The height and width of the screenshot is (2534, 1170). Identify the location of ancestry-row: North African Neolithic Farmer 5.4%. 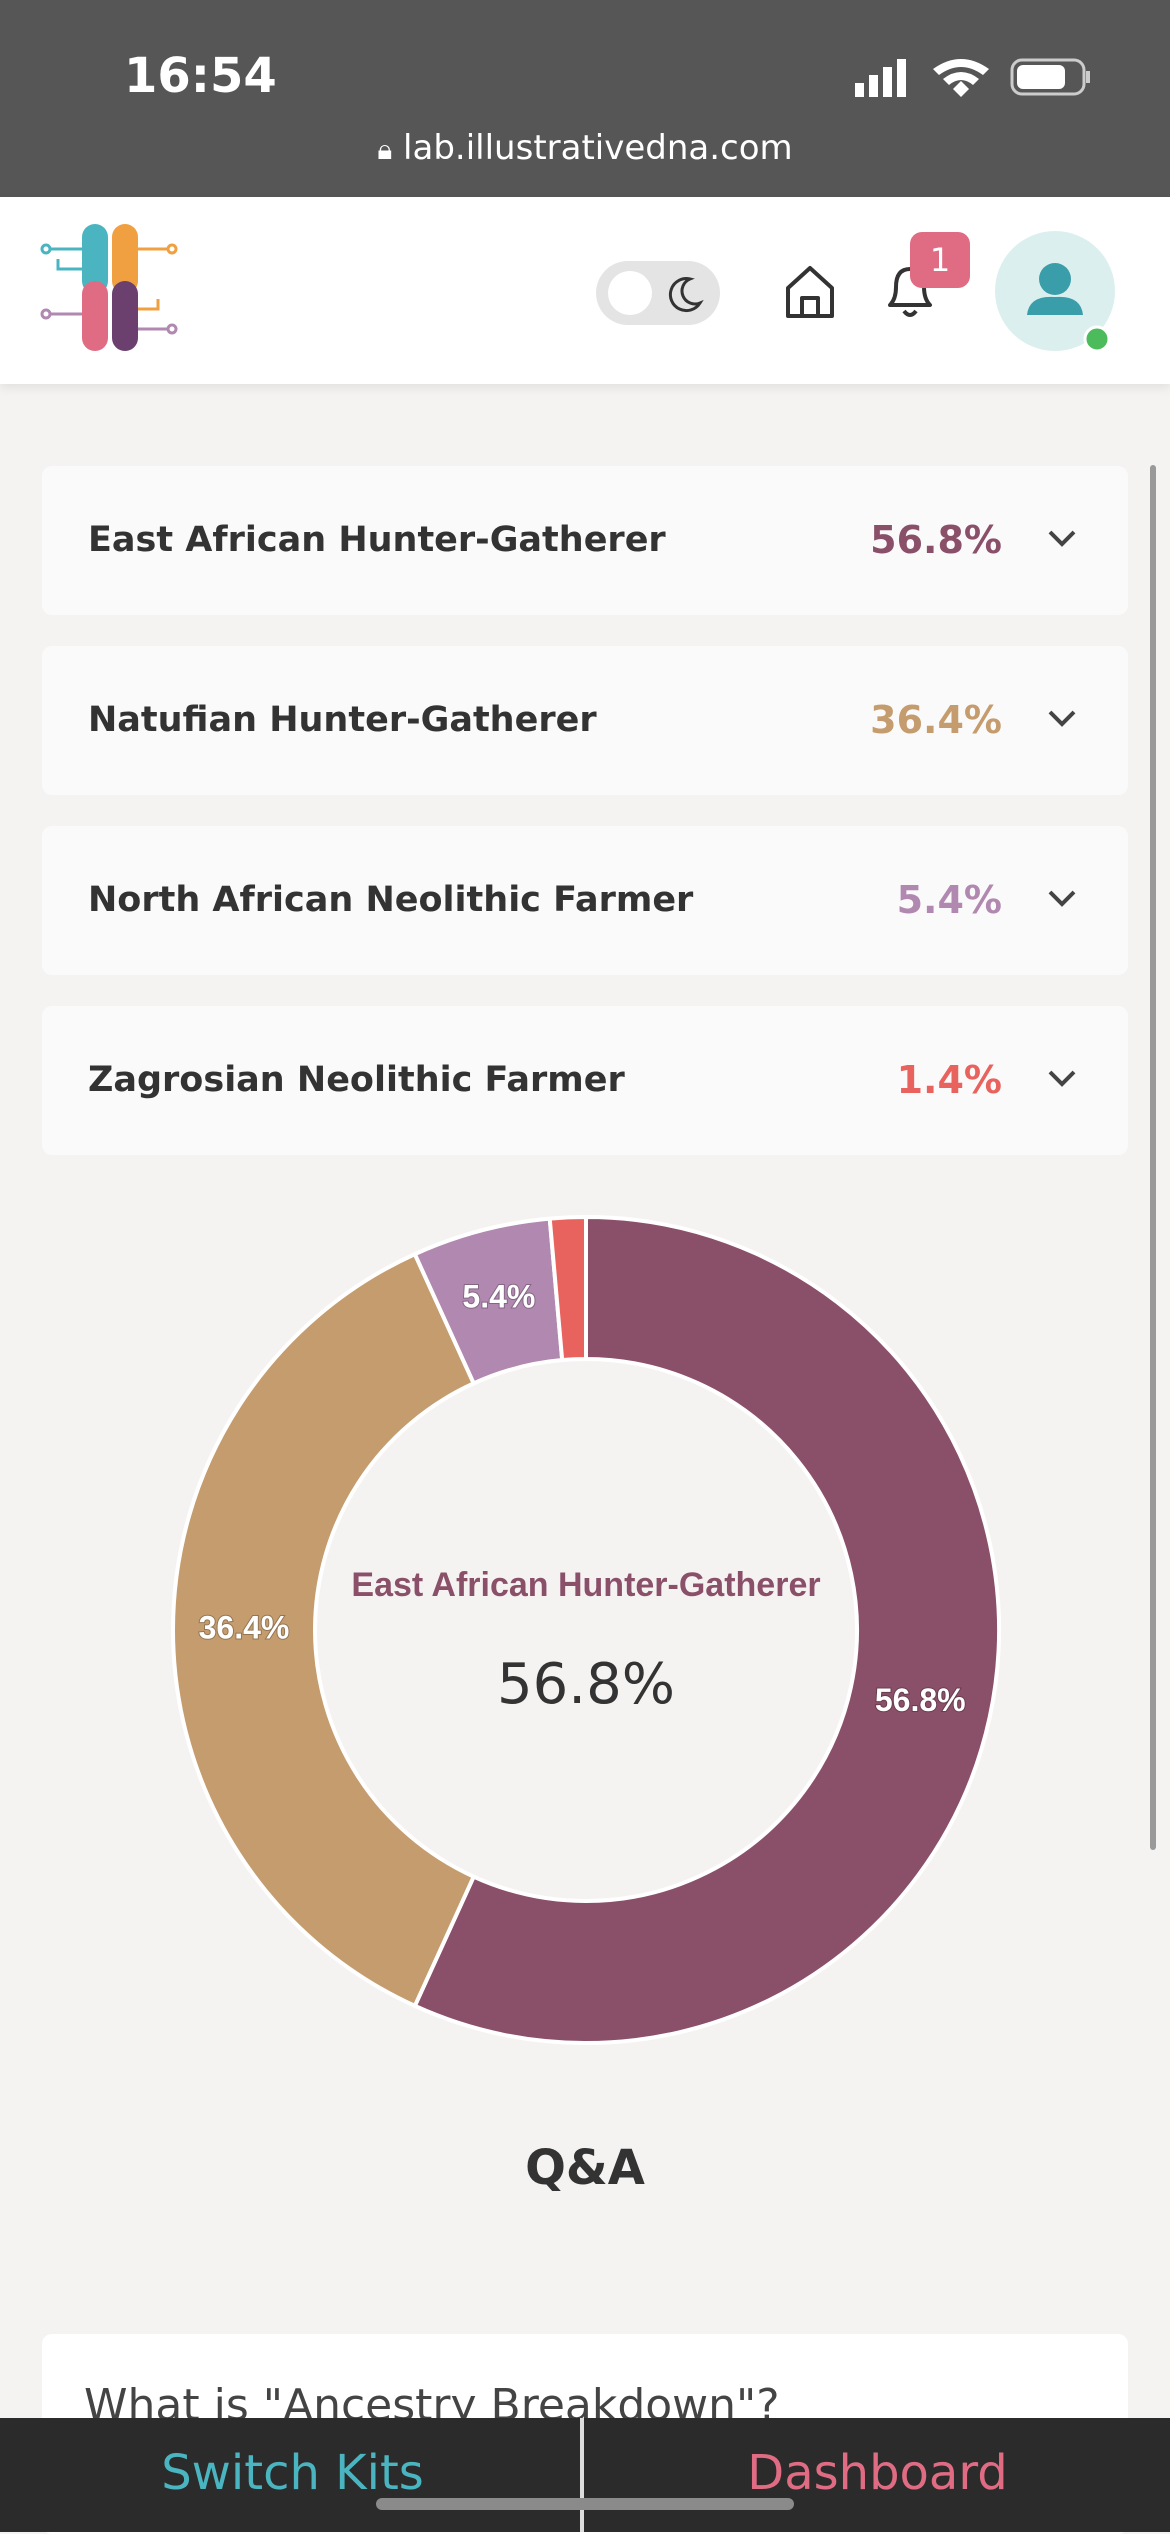
(585, 900).